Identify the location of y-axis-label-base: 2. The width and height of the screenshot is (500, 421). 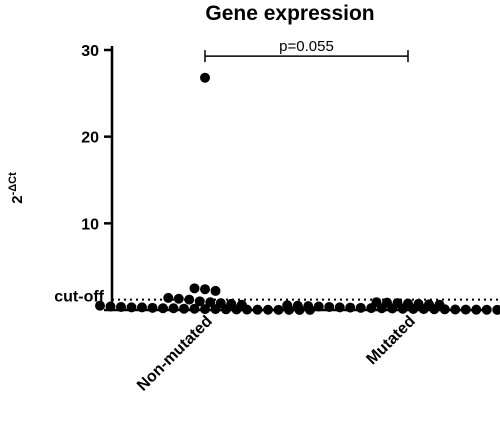
(17, 199).